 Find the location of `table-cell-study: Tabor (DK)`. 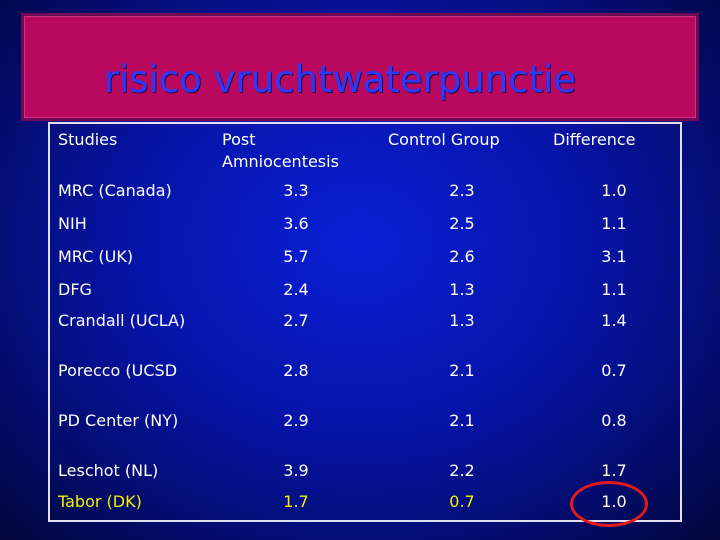

table-cell-study: Tabor (DK) is located at coordinates (100, 501).